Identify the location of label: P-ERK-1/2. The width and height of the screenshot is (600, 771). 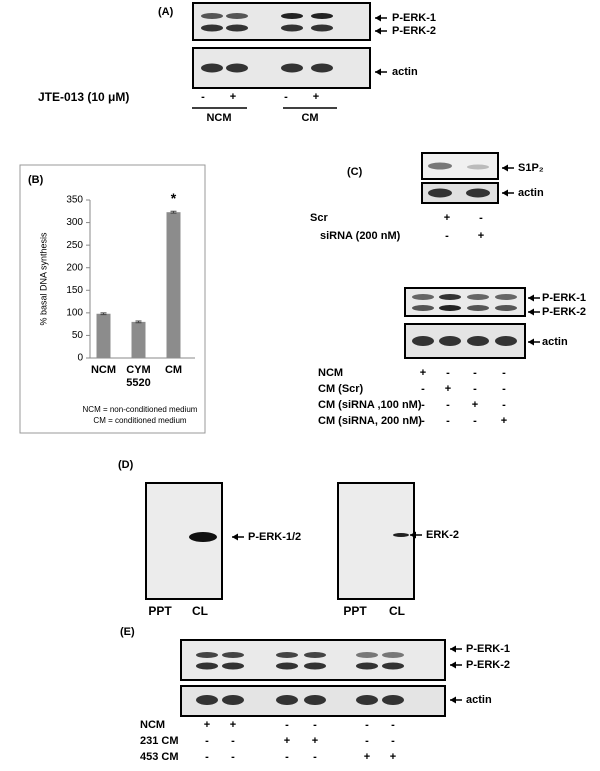
(274, 537).